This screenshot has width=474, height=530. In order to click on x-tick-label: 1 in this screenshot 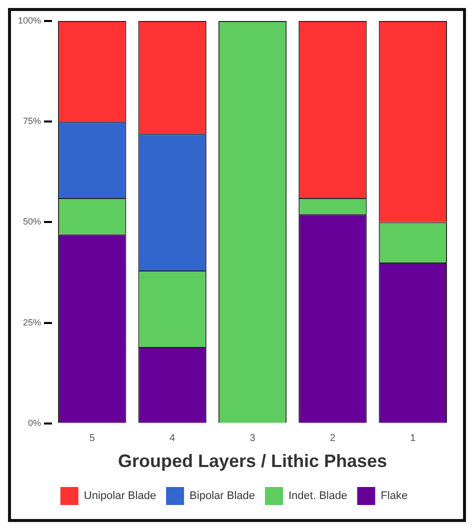, I will do `click(413, 438)`.